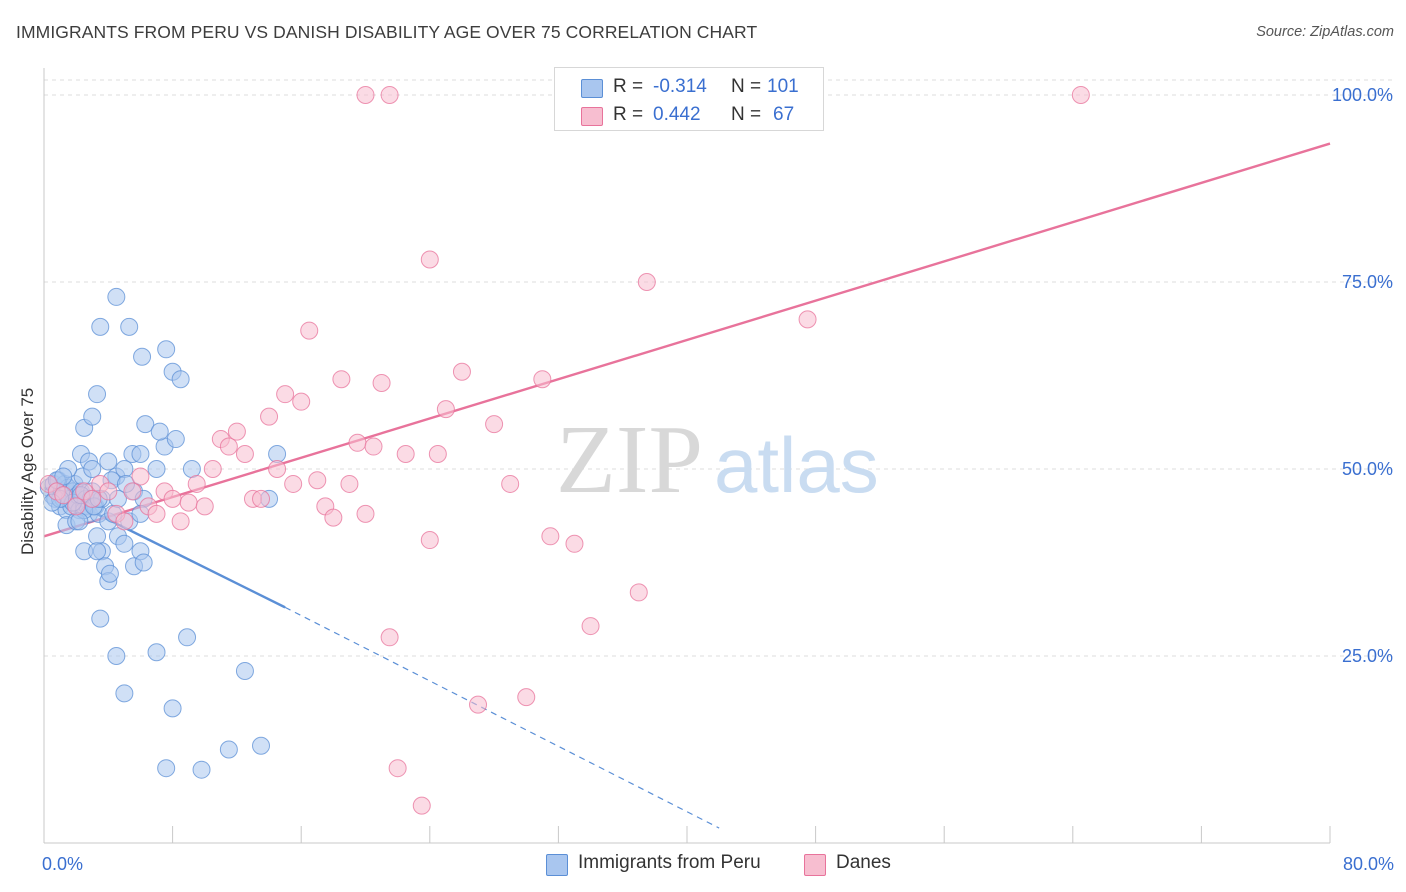 Image resolution: width=1406 pixels, height=892 pixels. Describe the element at coordinates (27, 471) in the screenshot. I see `y-axis-label: Disability Age Over 75` at that location.